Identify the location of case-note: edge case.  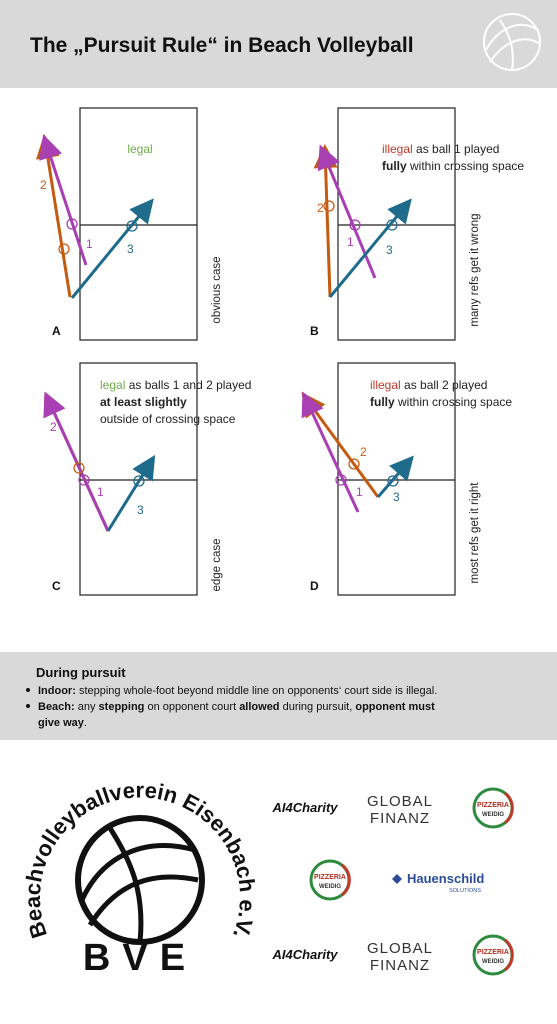
(217, 564).